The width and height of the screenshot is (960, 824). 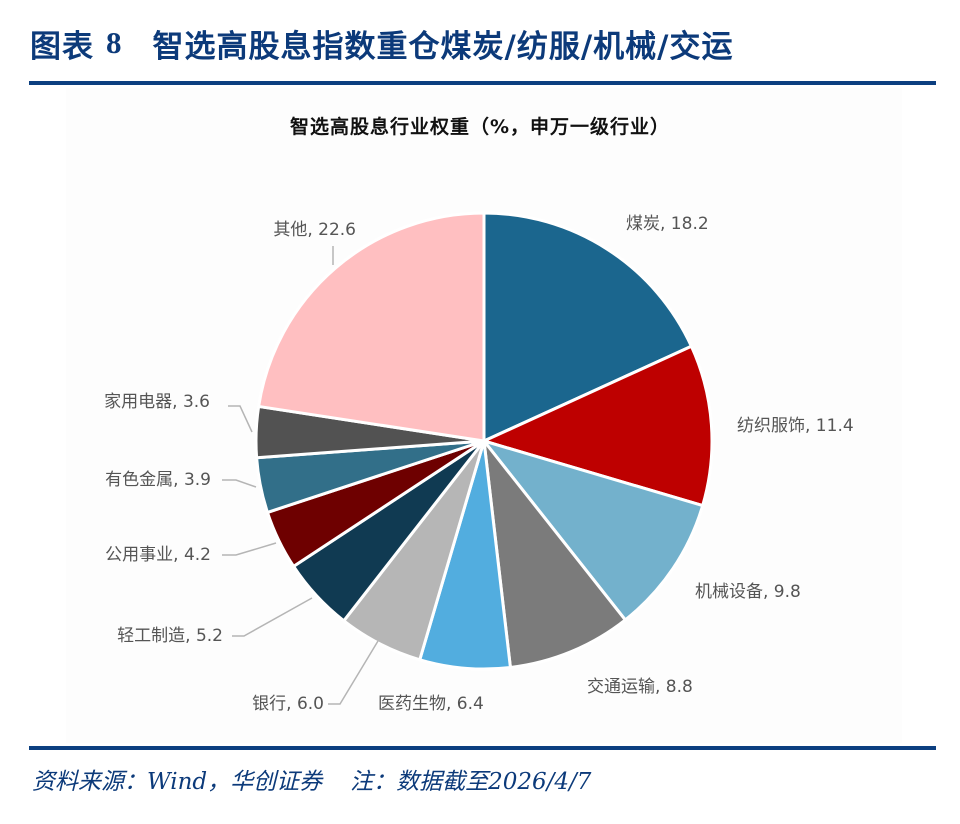 What do you see at coordinates (114, 42) in the screenshot?
I see `figure-number: 8` at bounding box center [114, 42].